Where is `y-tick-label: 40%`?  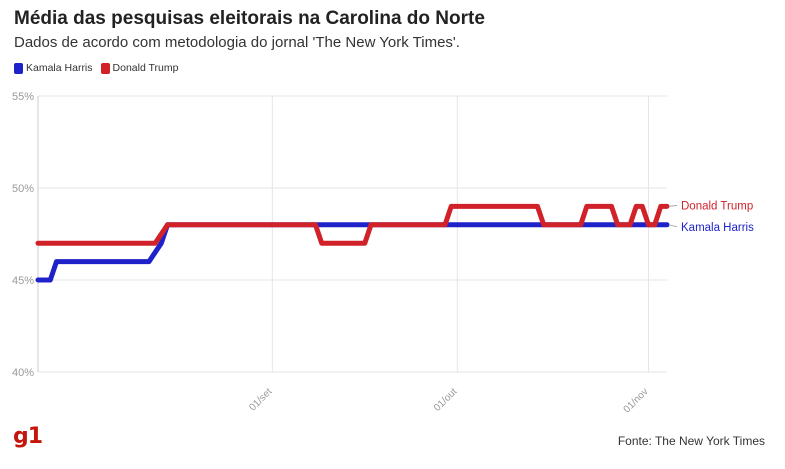
y-tick-label: 40% is located at coordinates (23, 373).